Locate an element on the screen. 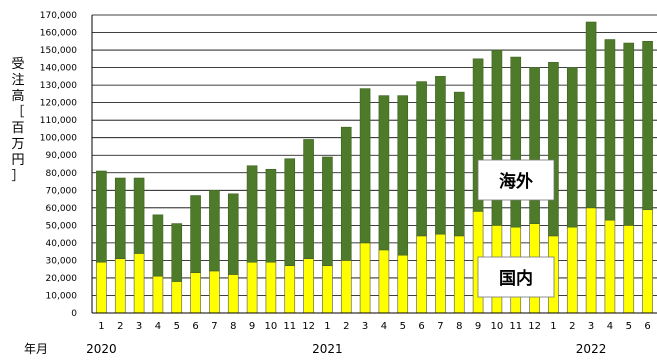 This screenshot has width=657, height=360. x-axis-label: 年月 is located at coordinates (36, 349).